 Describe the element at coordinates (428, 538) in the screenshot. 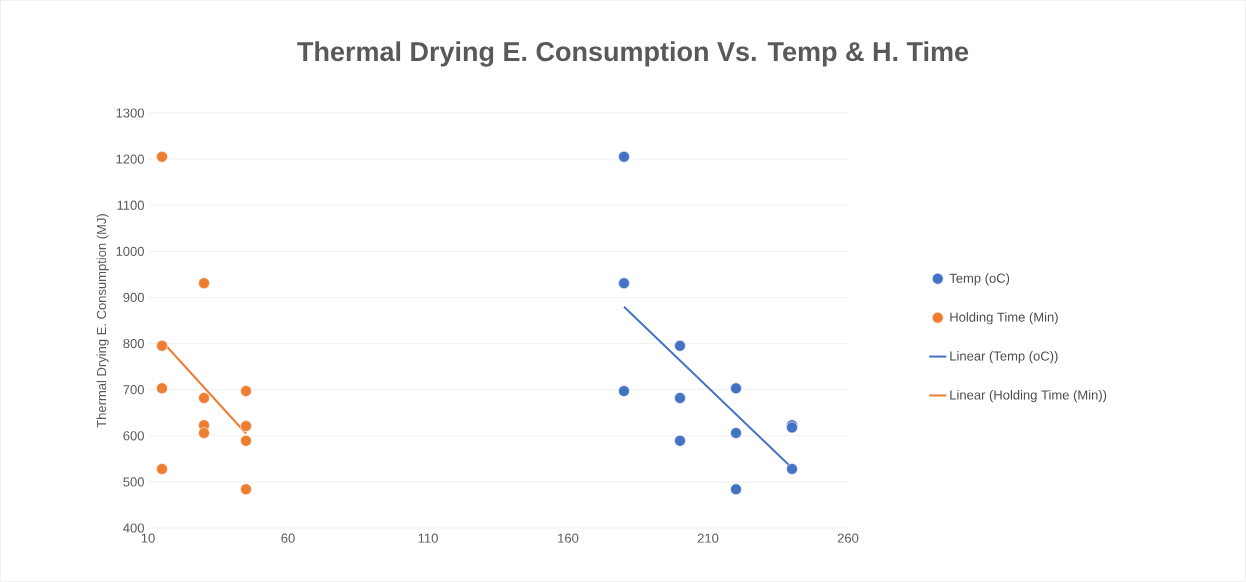

I see `x-tick-label: 110` at that location.